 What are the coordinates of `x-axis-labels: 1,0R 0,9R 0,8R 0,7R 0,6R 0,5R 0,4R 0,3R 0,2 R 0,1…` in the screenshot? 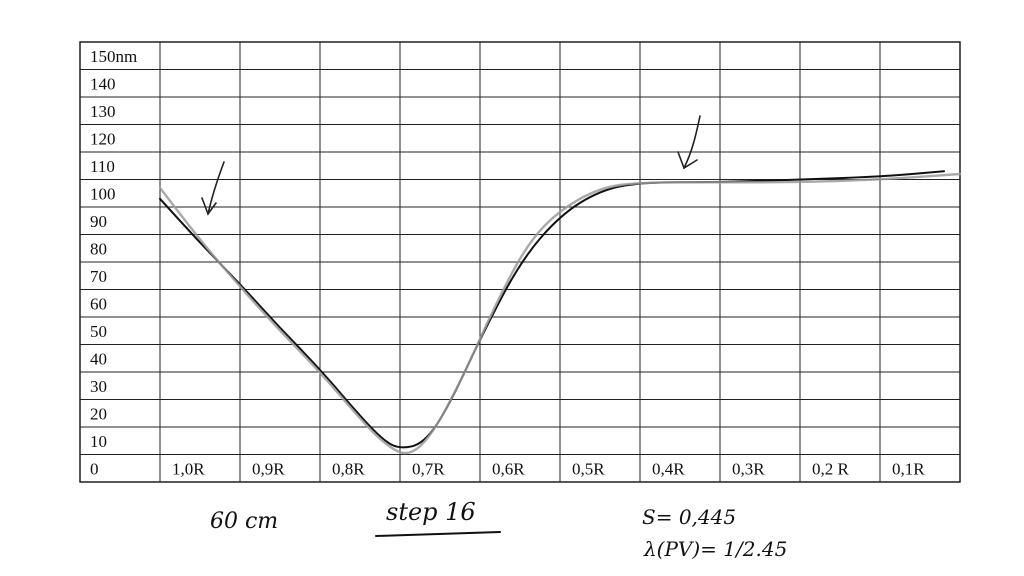 It's located at (548, 468).